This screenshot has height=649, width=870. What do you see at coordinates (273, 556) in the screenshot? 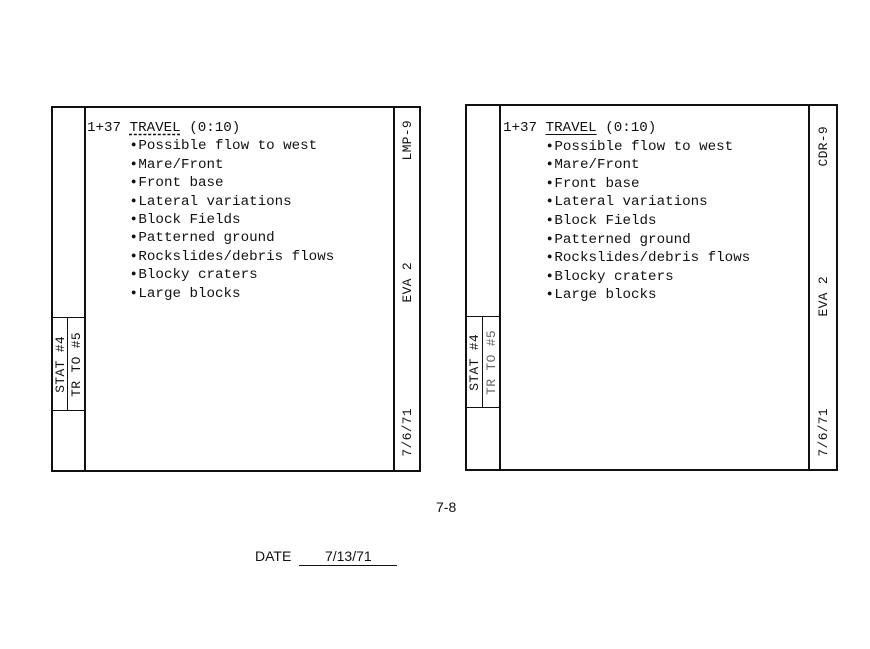
I see `date-label: DATE` at bounding box center [273, 556].